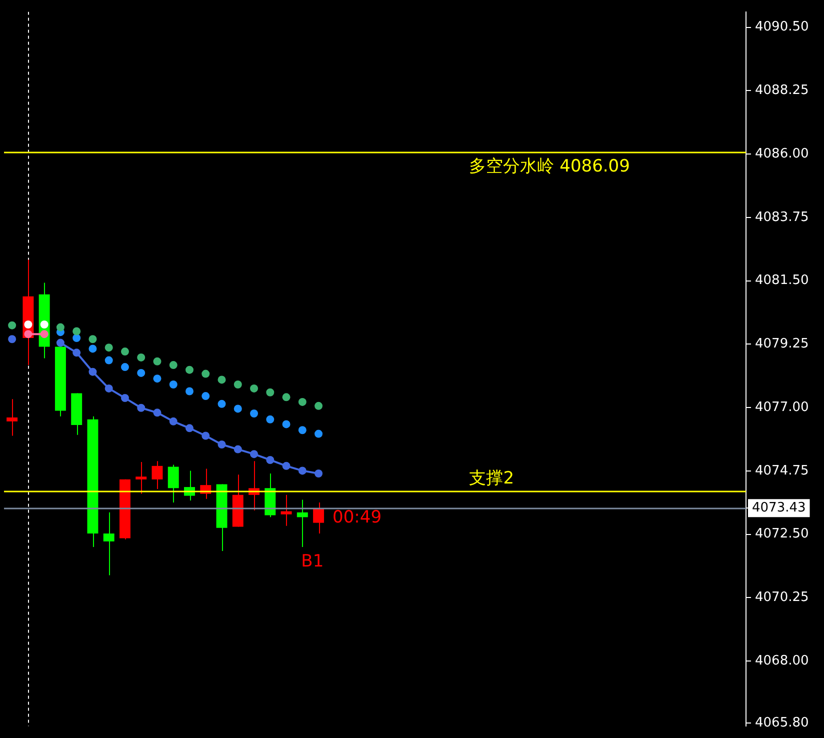  What do you see at coordinates (782, 154) in the screenshot?
I see `y-tick-label: 4086.00` at bounding box center [782, 154].